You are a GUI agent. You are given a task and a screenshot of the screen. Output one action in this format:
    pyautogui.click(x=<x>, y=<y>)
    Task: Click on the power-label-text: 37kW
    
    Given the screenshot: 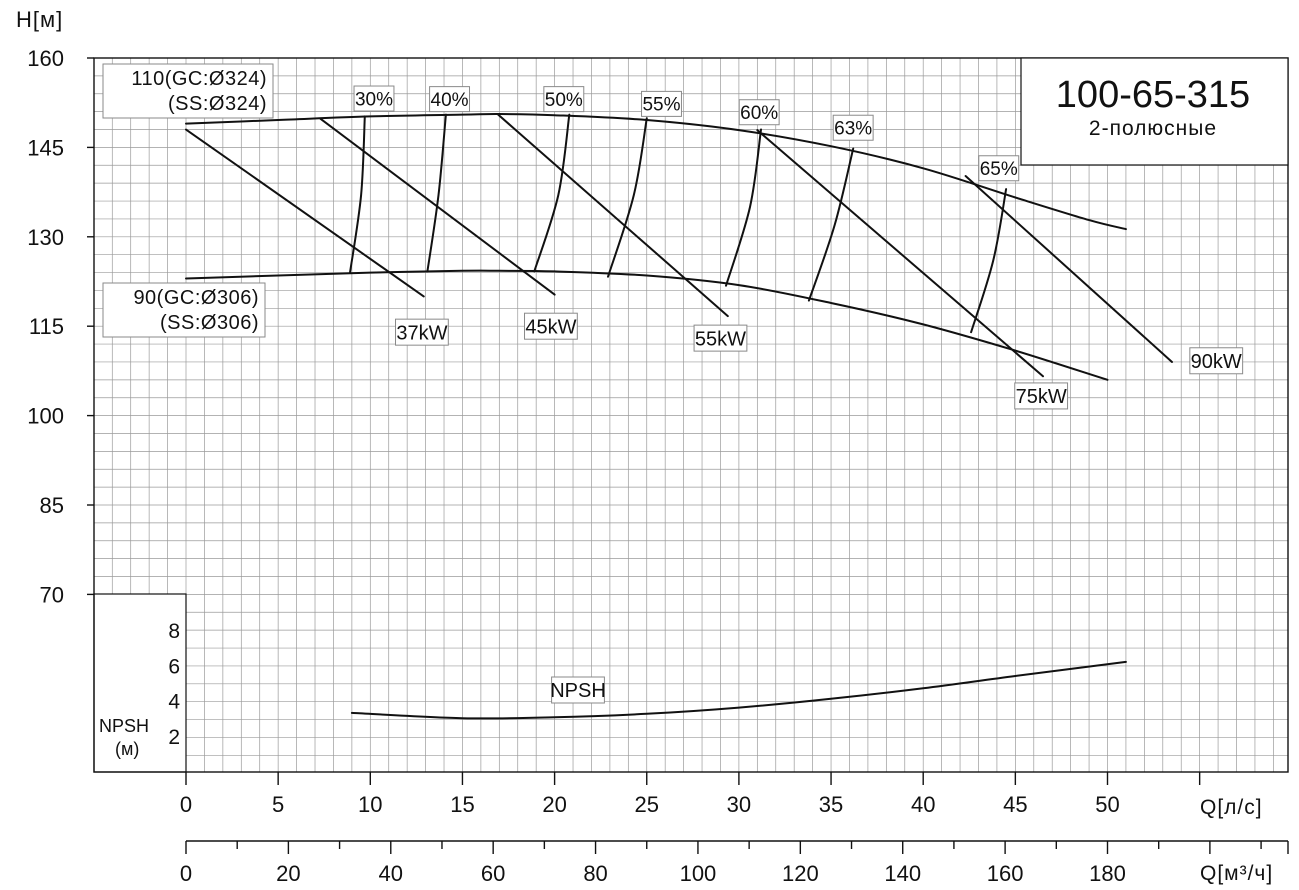 What is the action you would take?
    pyautogui.click(x=421, y=333)
    